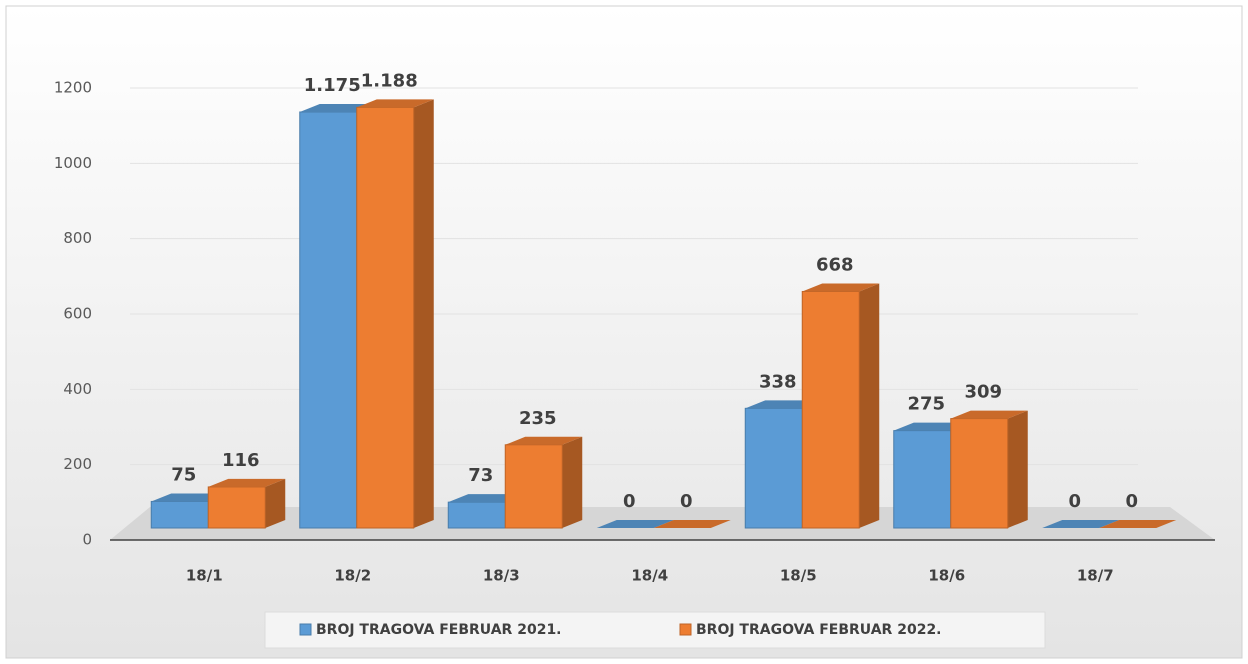 The height and width of the screenshot is (664, 1248). I want to click on y-tick-label: 1200, so click(73, 88).